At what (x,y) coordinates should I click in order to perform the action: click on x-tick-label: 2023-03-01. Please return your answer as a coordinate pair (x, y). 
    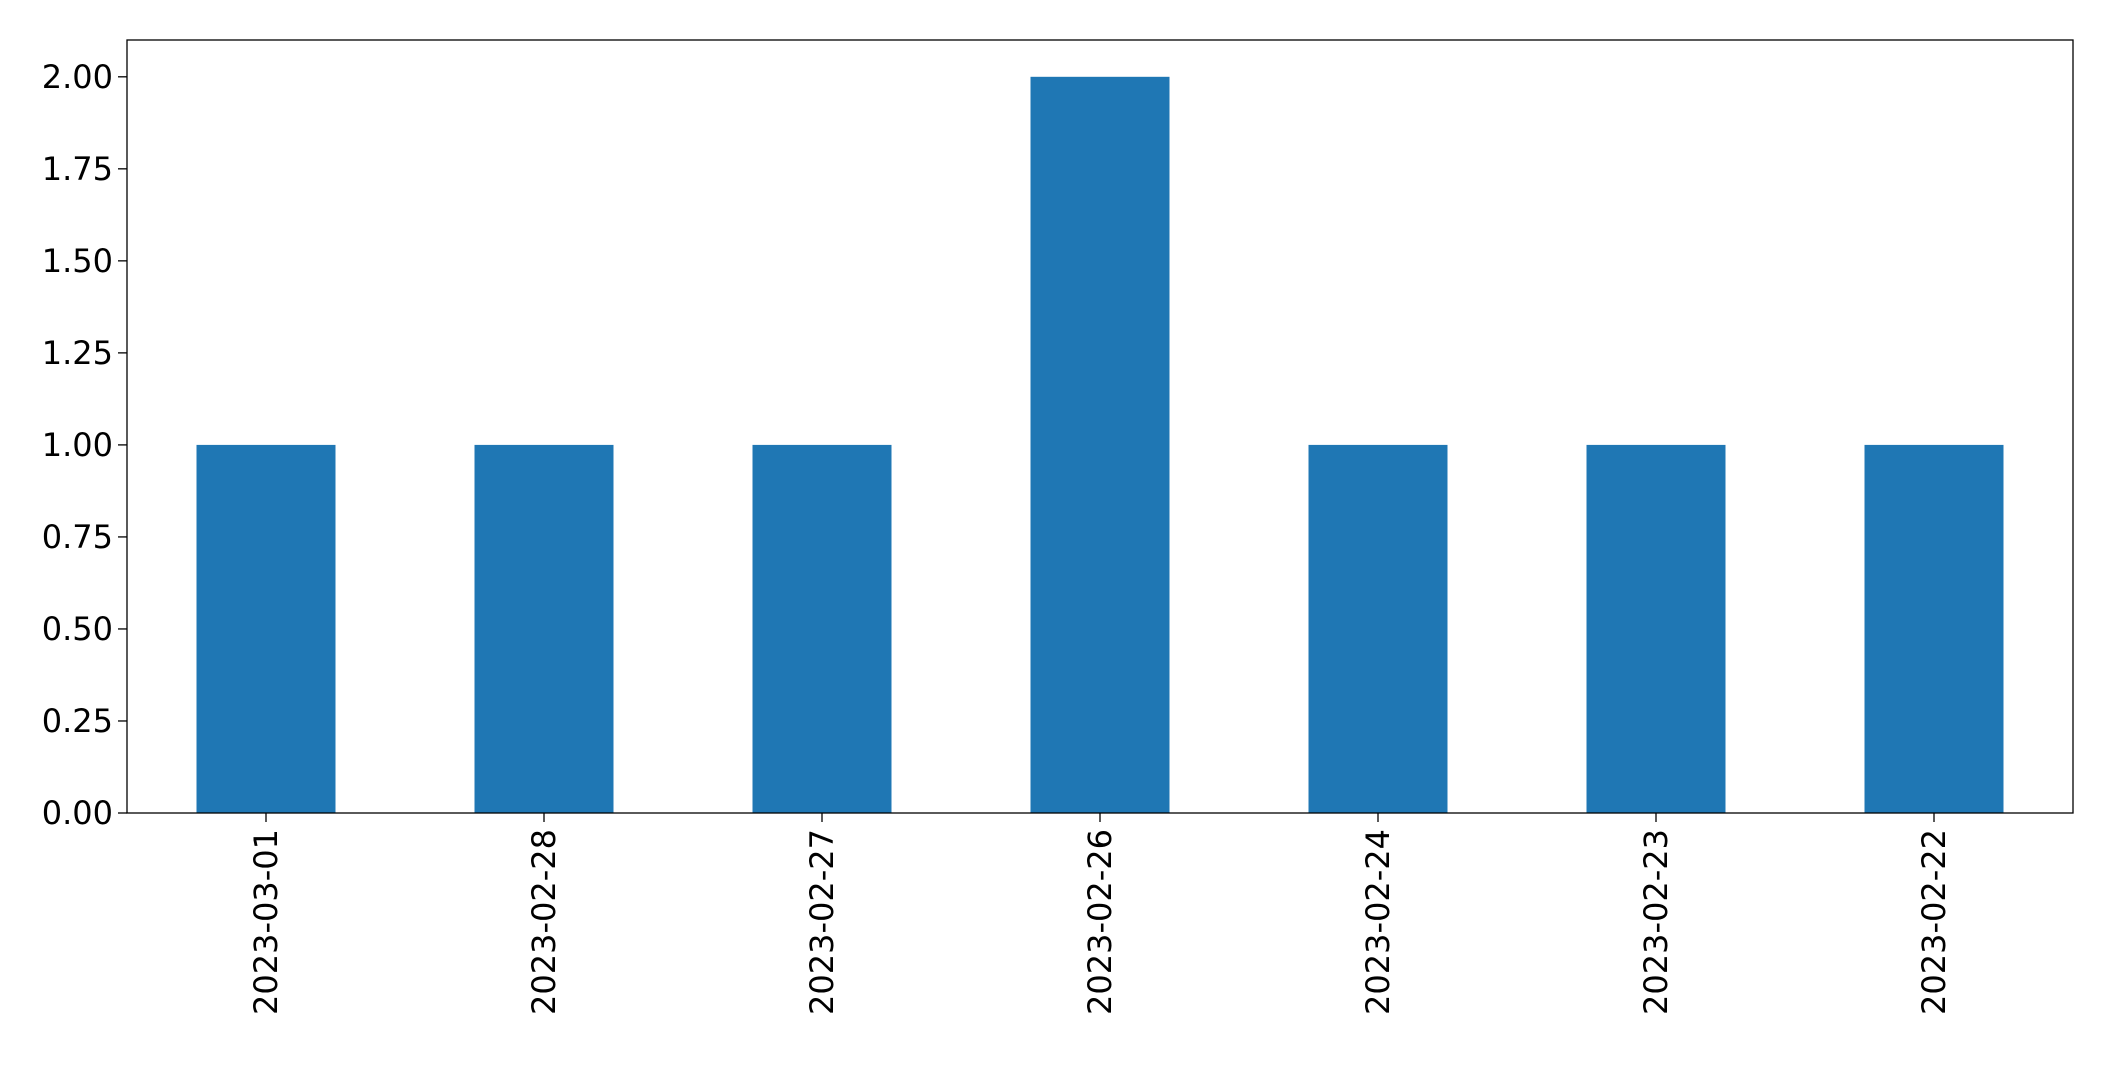
    Looking at the image, I should click on (266, 922).